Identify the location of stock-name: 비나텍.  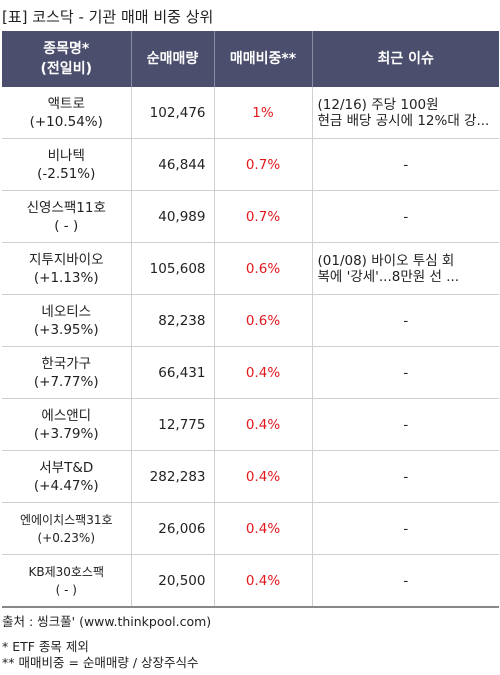
(66, 155).